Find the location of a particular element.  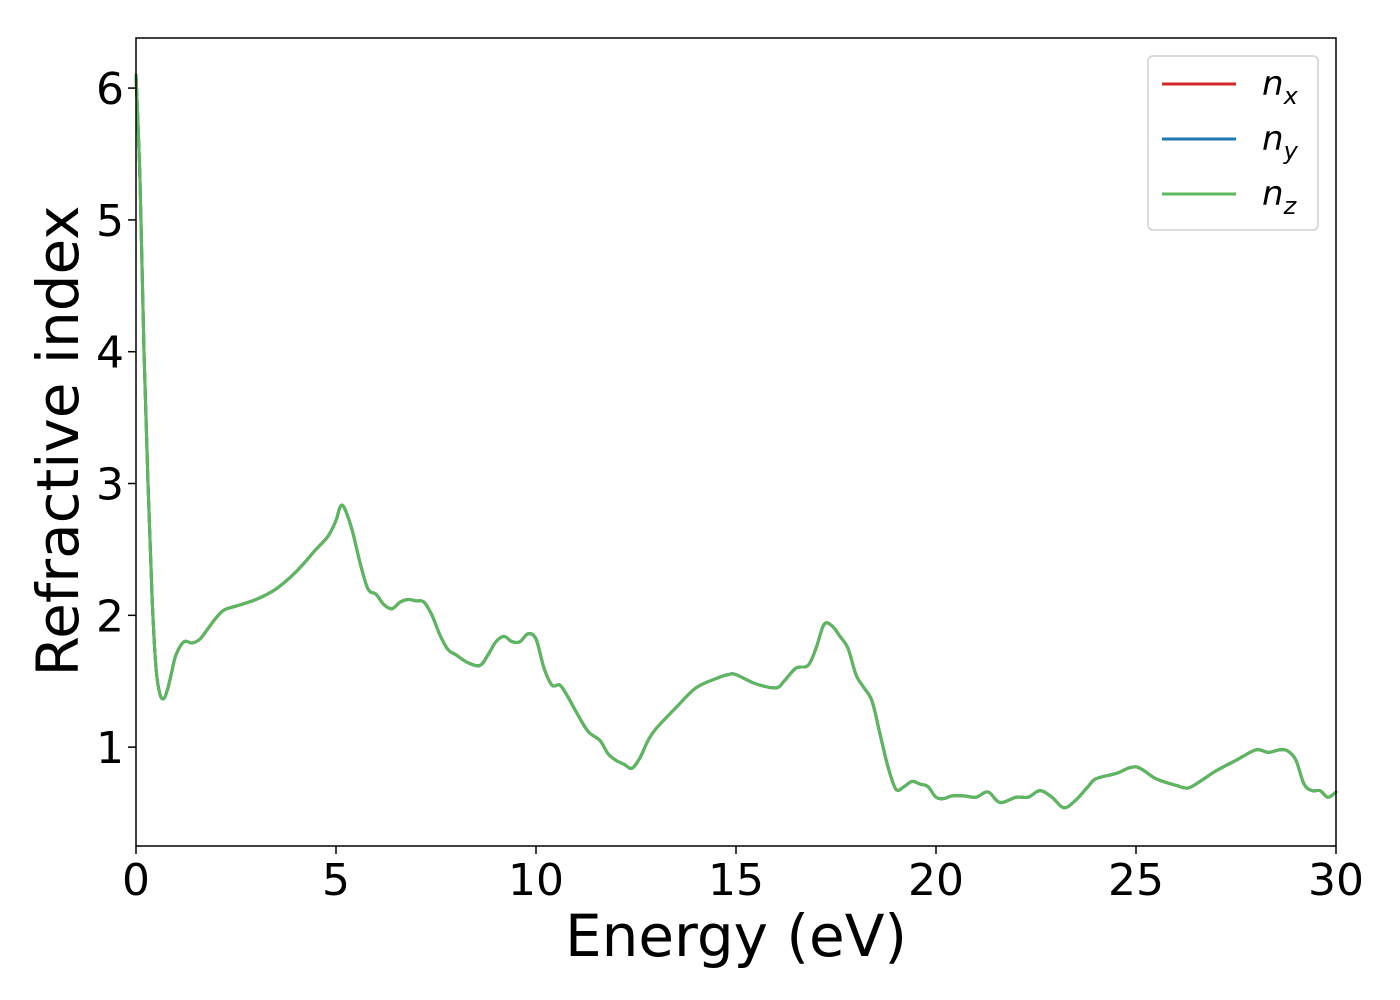

legend-label-nz: nz is located at coordinates (1280, 197).